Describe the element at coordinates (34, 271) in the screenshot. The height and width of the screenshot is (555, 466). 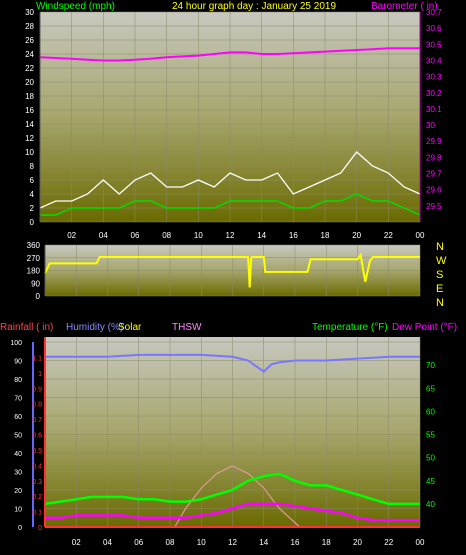
I see `direction-tick-label: 180` at that location.